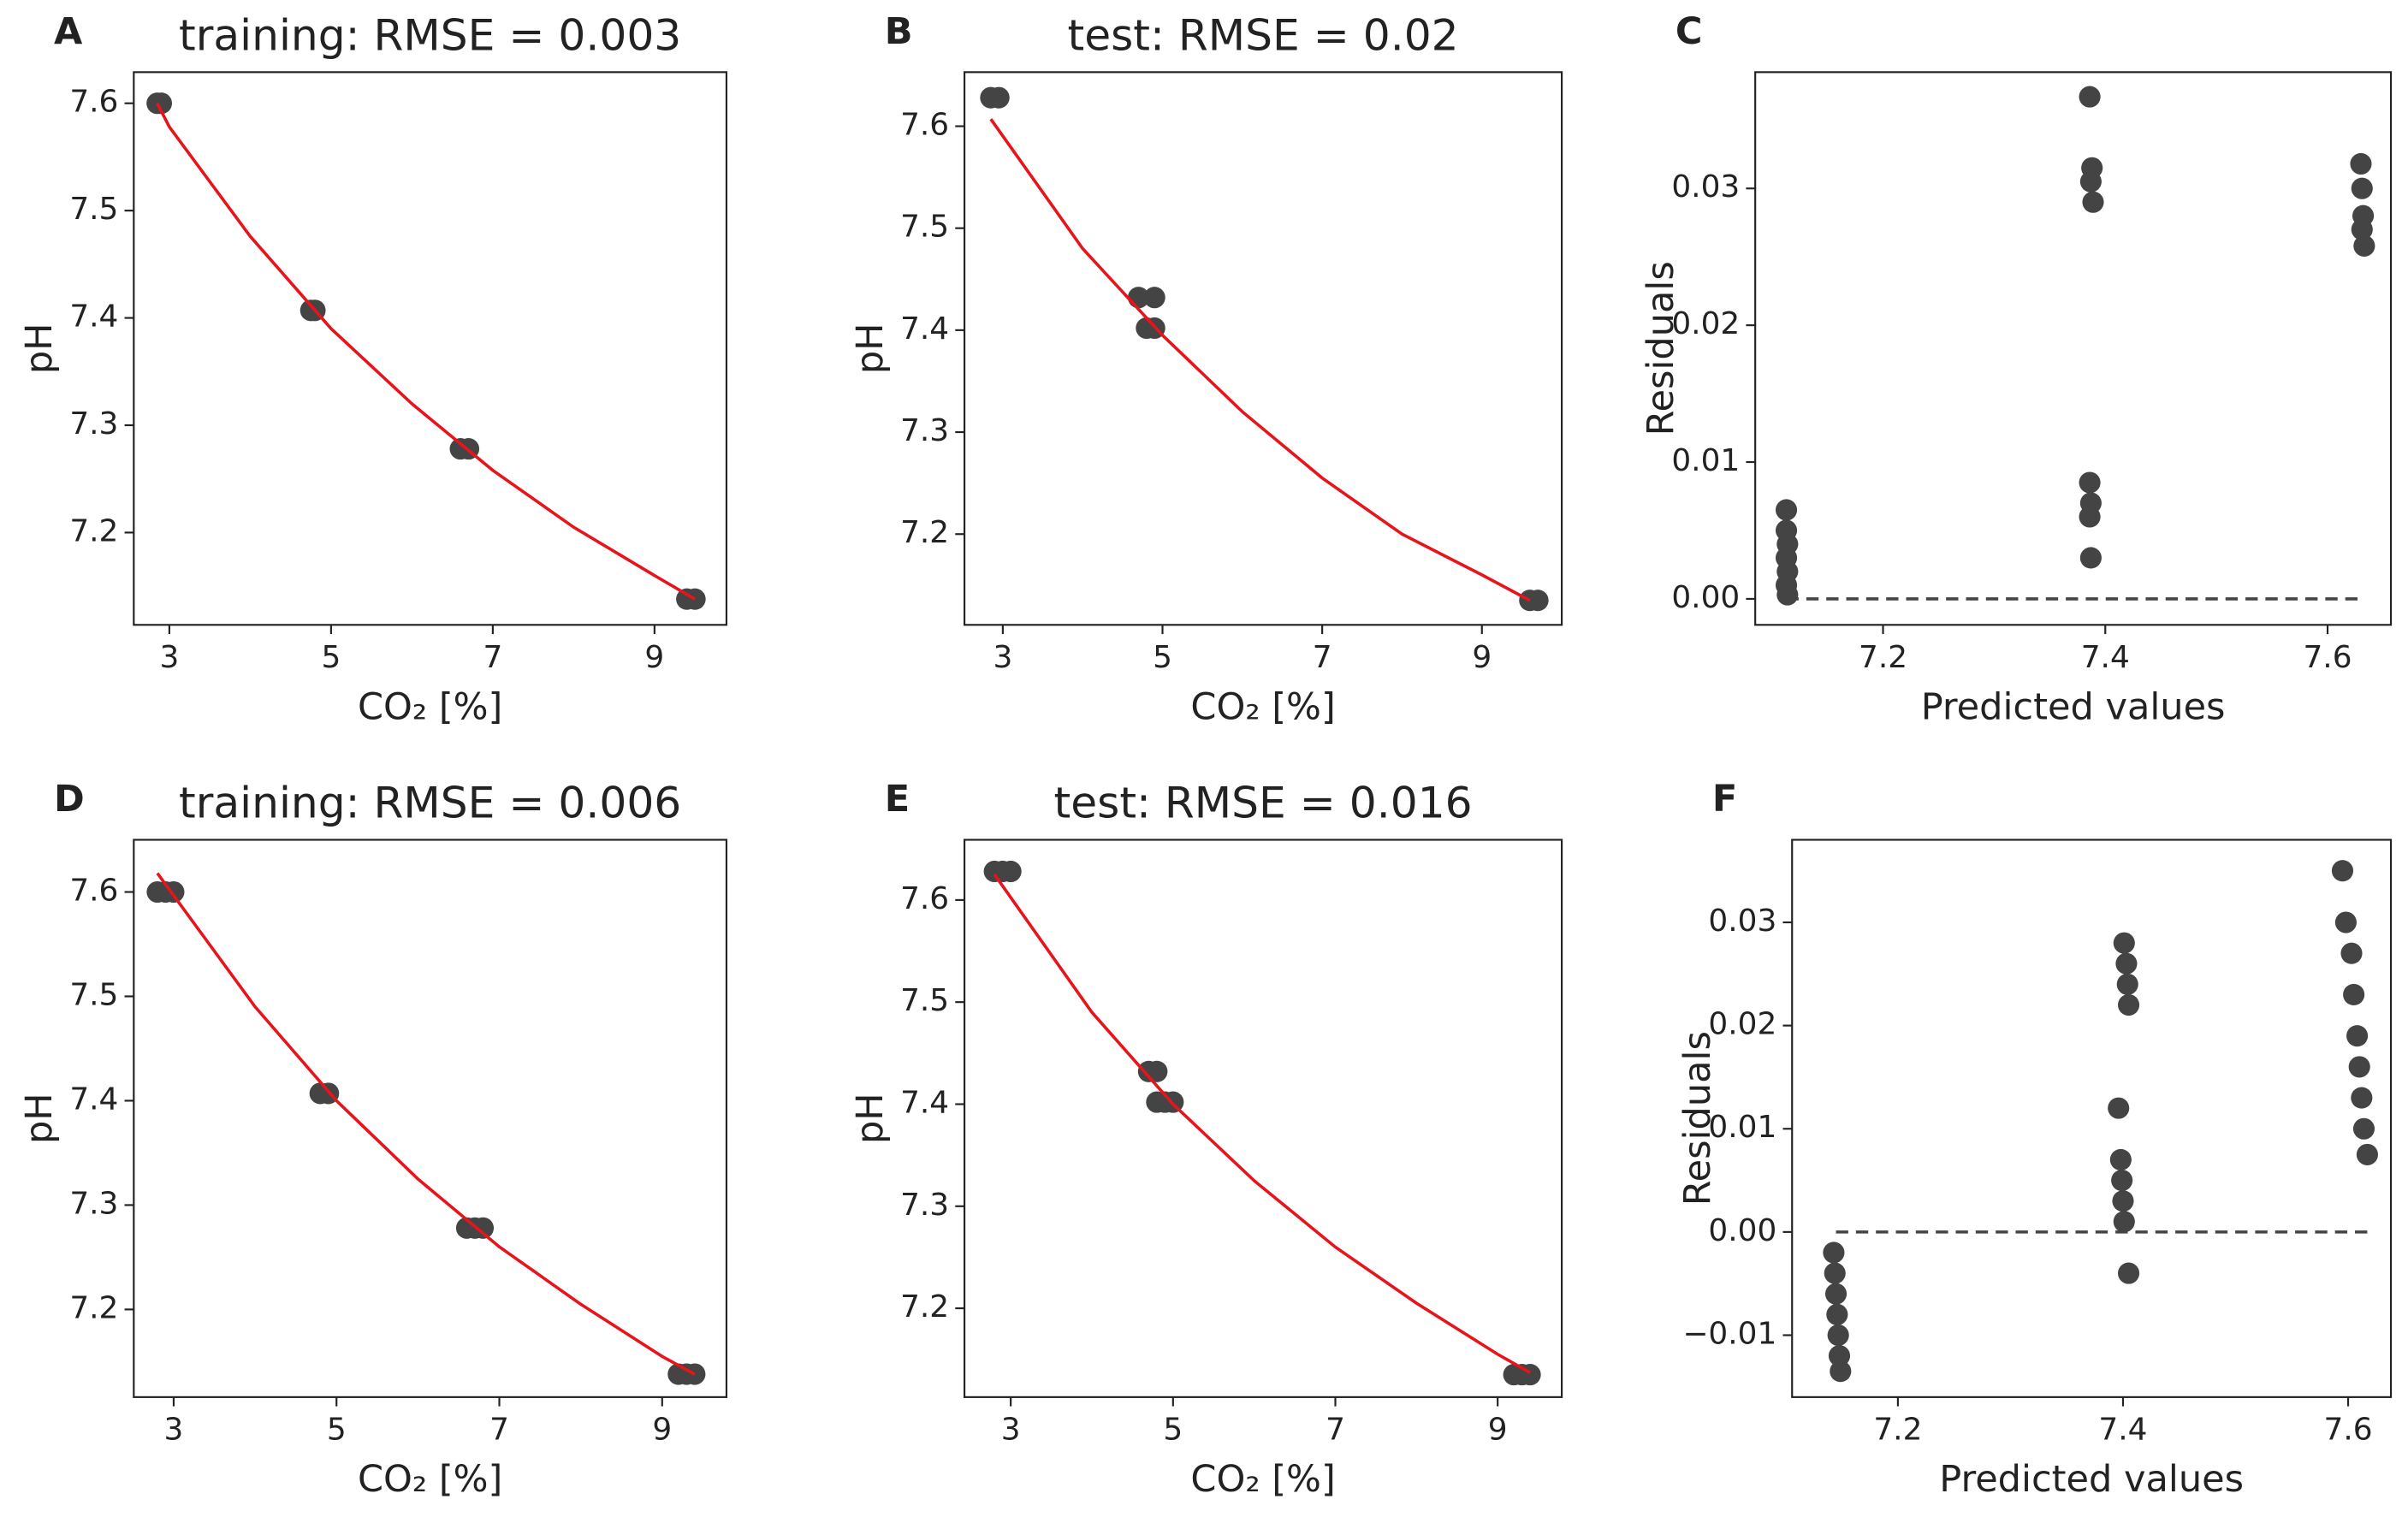 This screenshot has height=1523, width=2408. Describe the element at coordinates (430, 803) in the screenshot. I see `chart-title: training: RMSE = 0.006` at that location.